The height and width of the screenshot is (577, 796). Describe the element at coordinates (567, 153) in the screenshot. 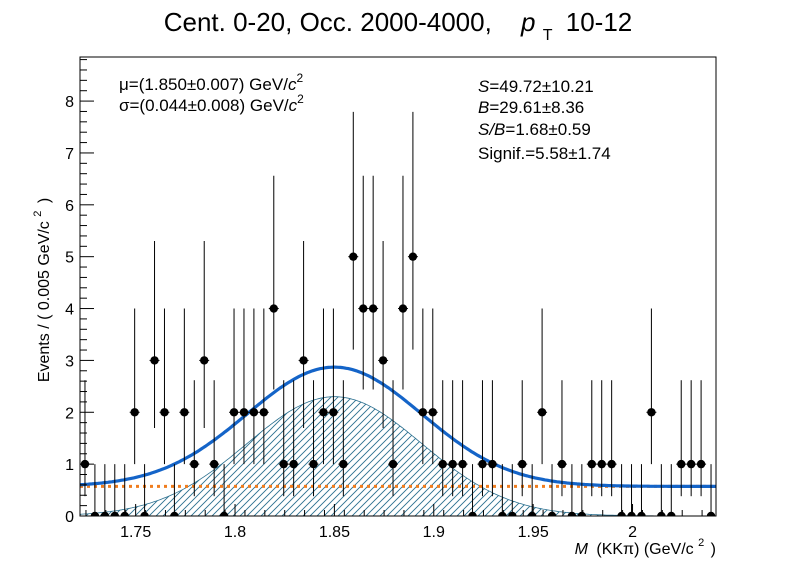

I see `annotation-significance-value: =5.58±1.74` at that location.